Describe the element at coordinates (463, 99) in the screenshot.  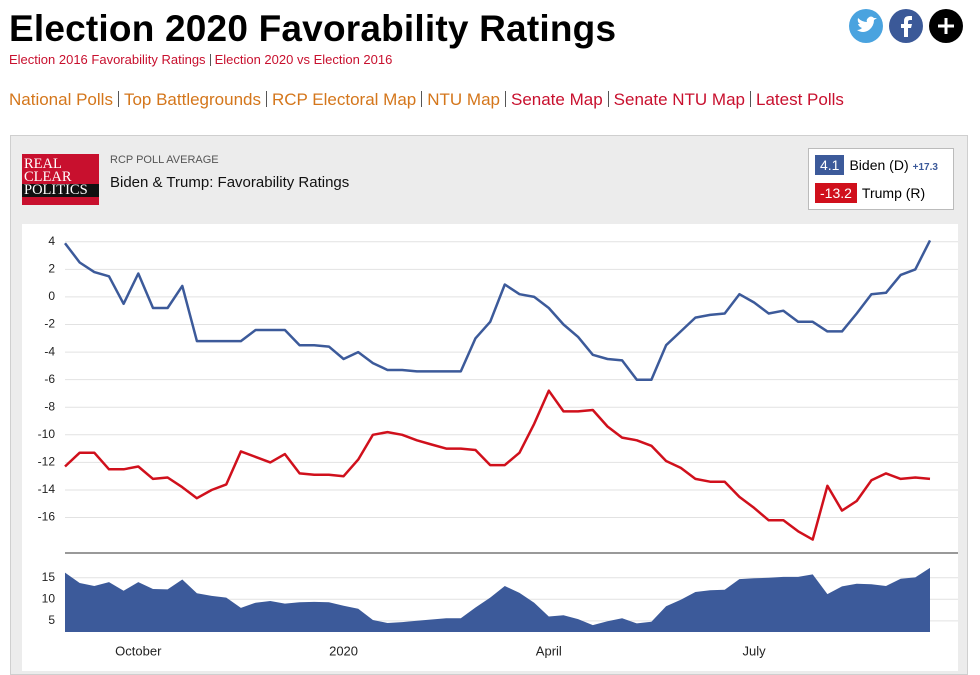
I see `nav-link: NTU Map` at that location.